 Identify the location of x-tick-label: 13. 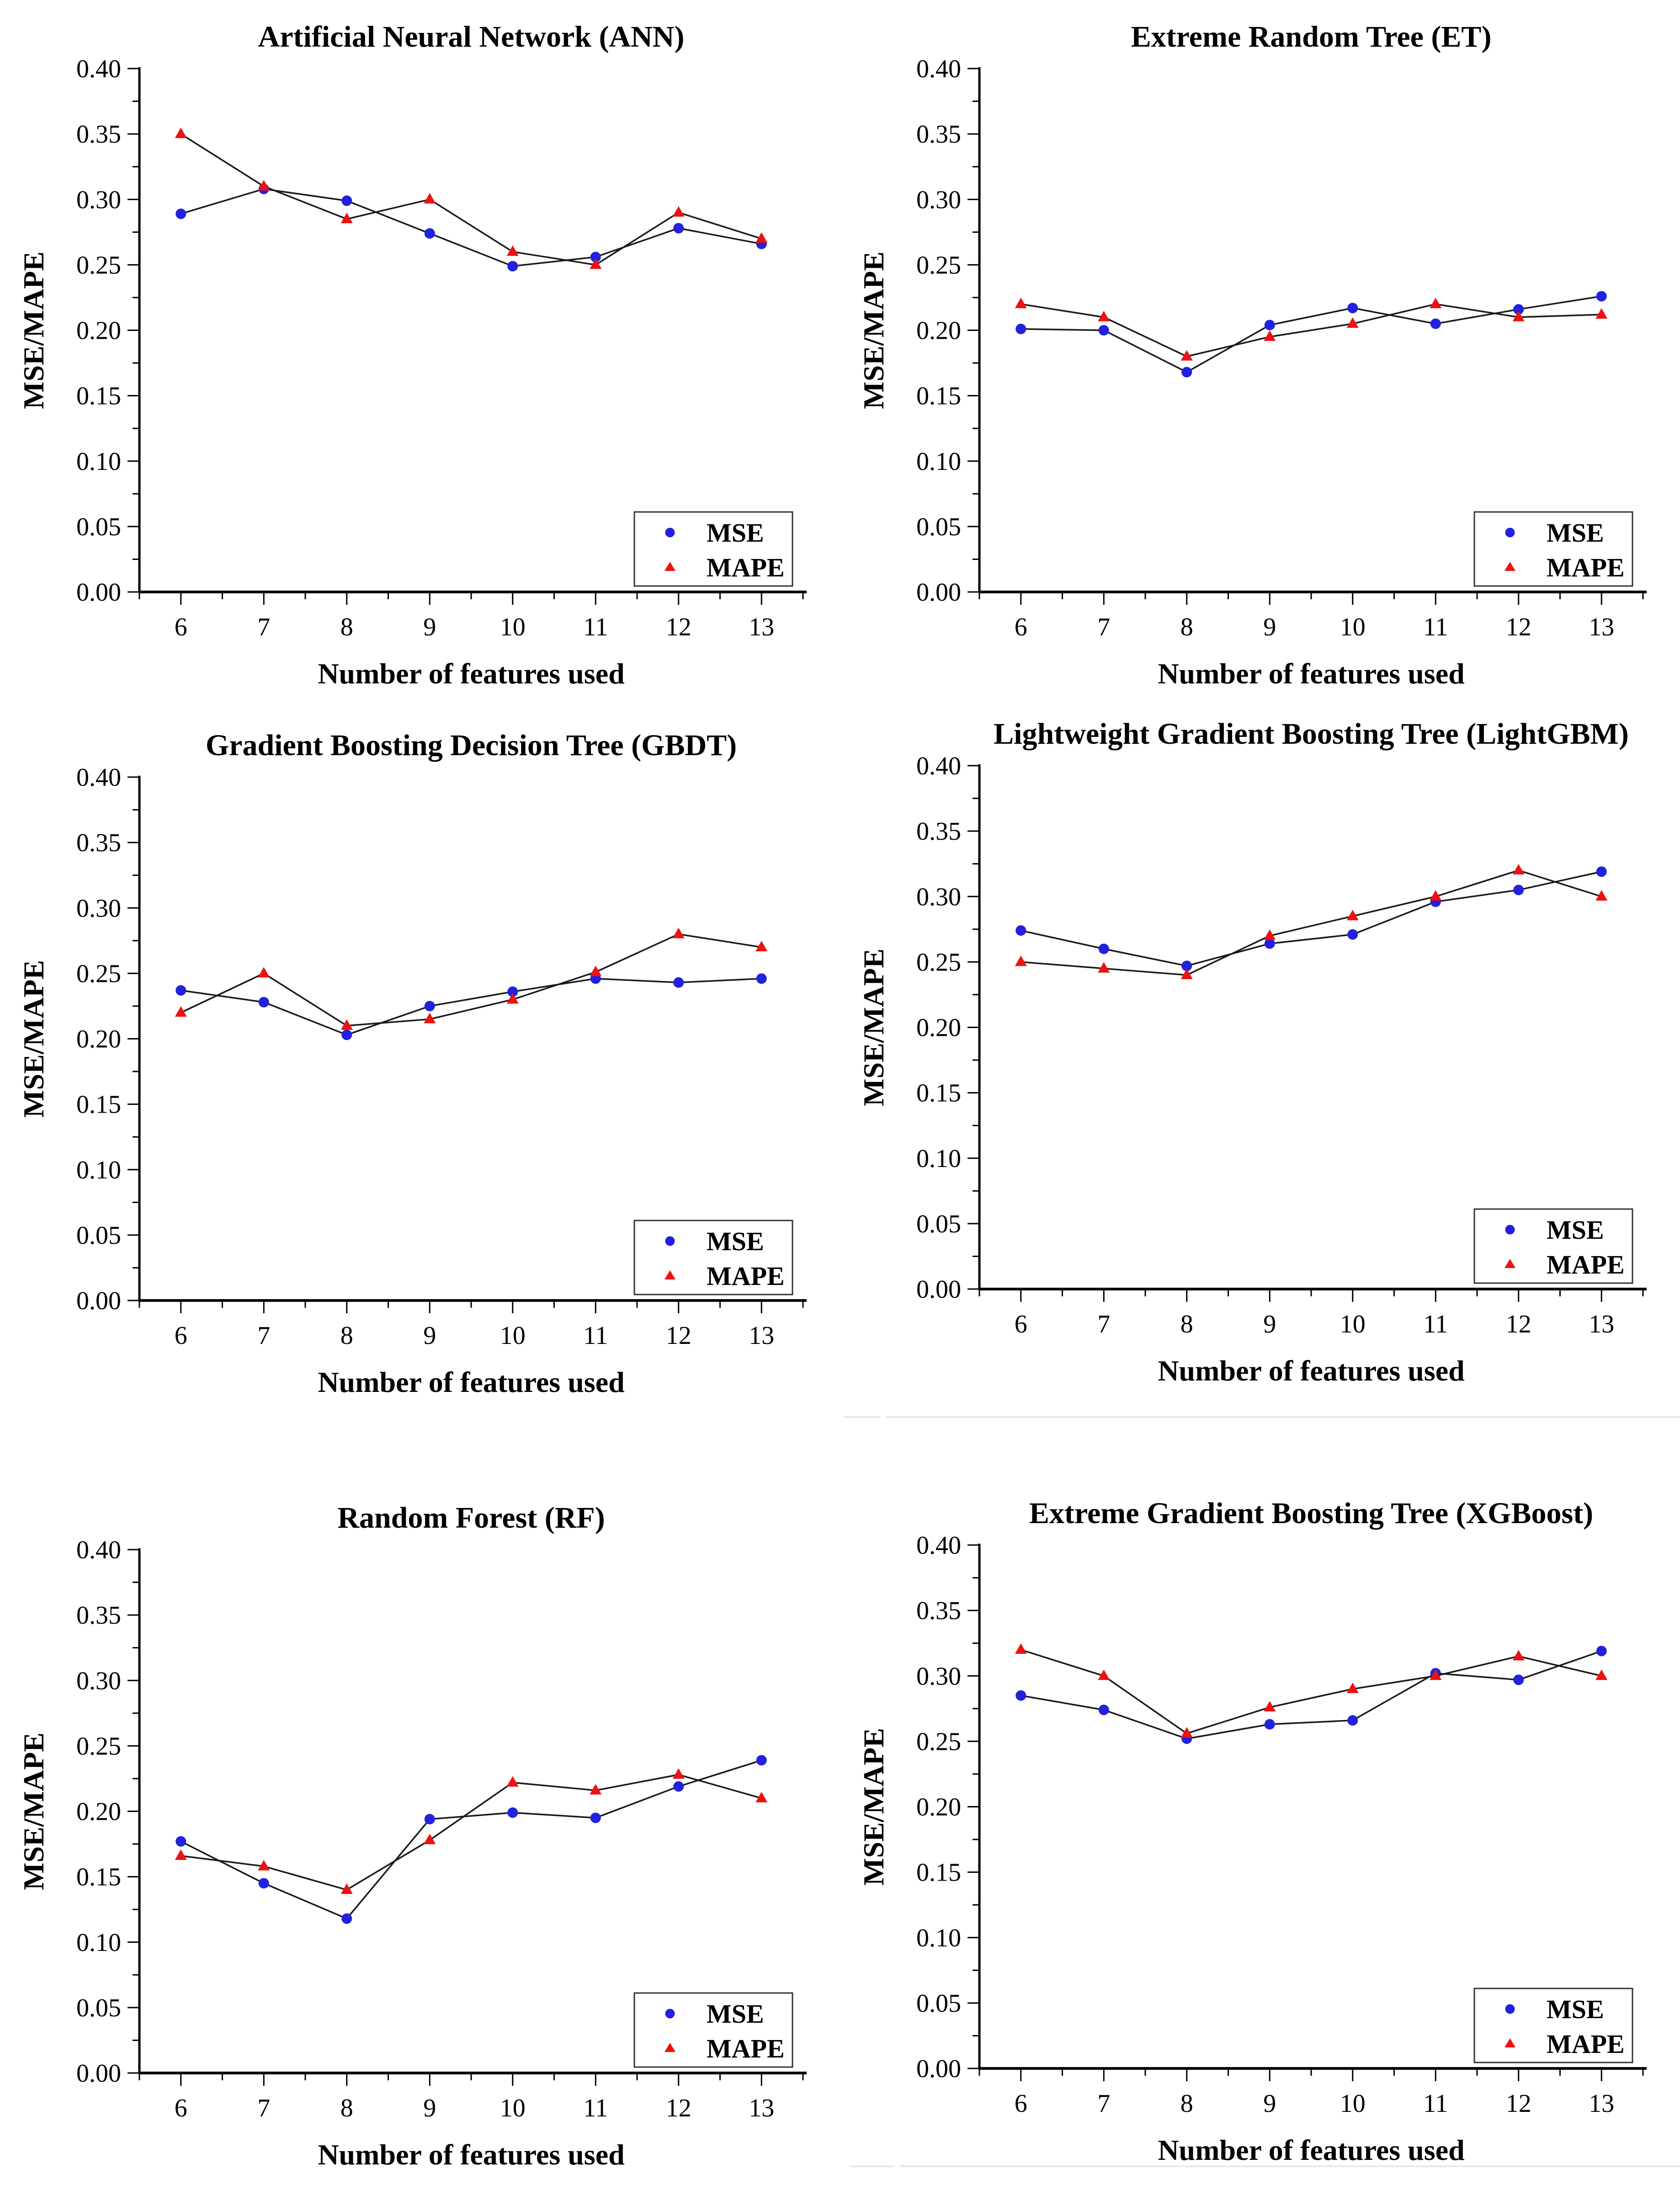
(762, 1336).